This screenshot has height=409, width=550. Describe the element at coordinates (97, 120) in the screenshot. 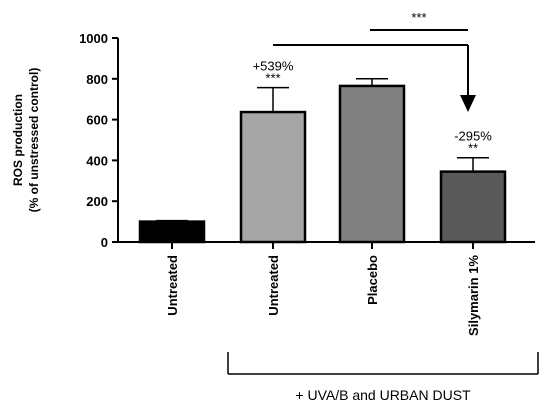

I see `y-tick-label: 600` at that location.